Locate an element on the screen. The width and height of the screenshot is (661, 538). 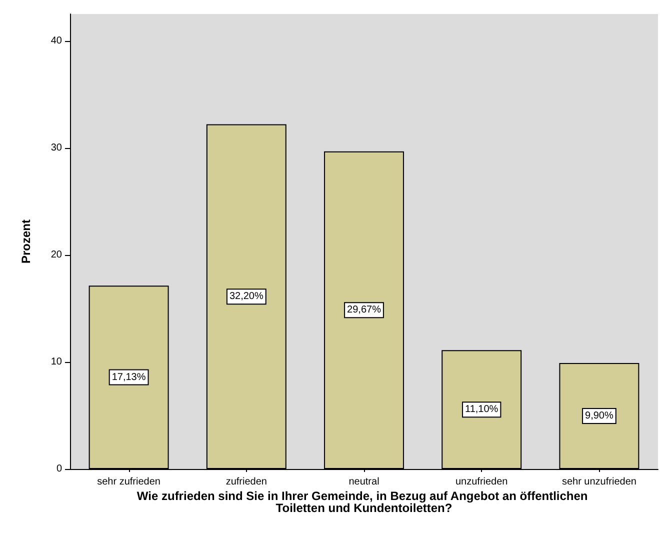
y-tick-label: 0 is located at coordinates (59, 469).